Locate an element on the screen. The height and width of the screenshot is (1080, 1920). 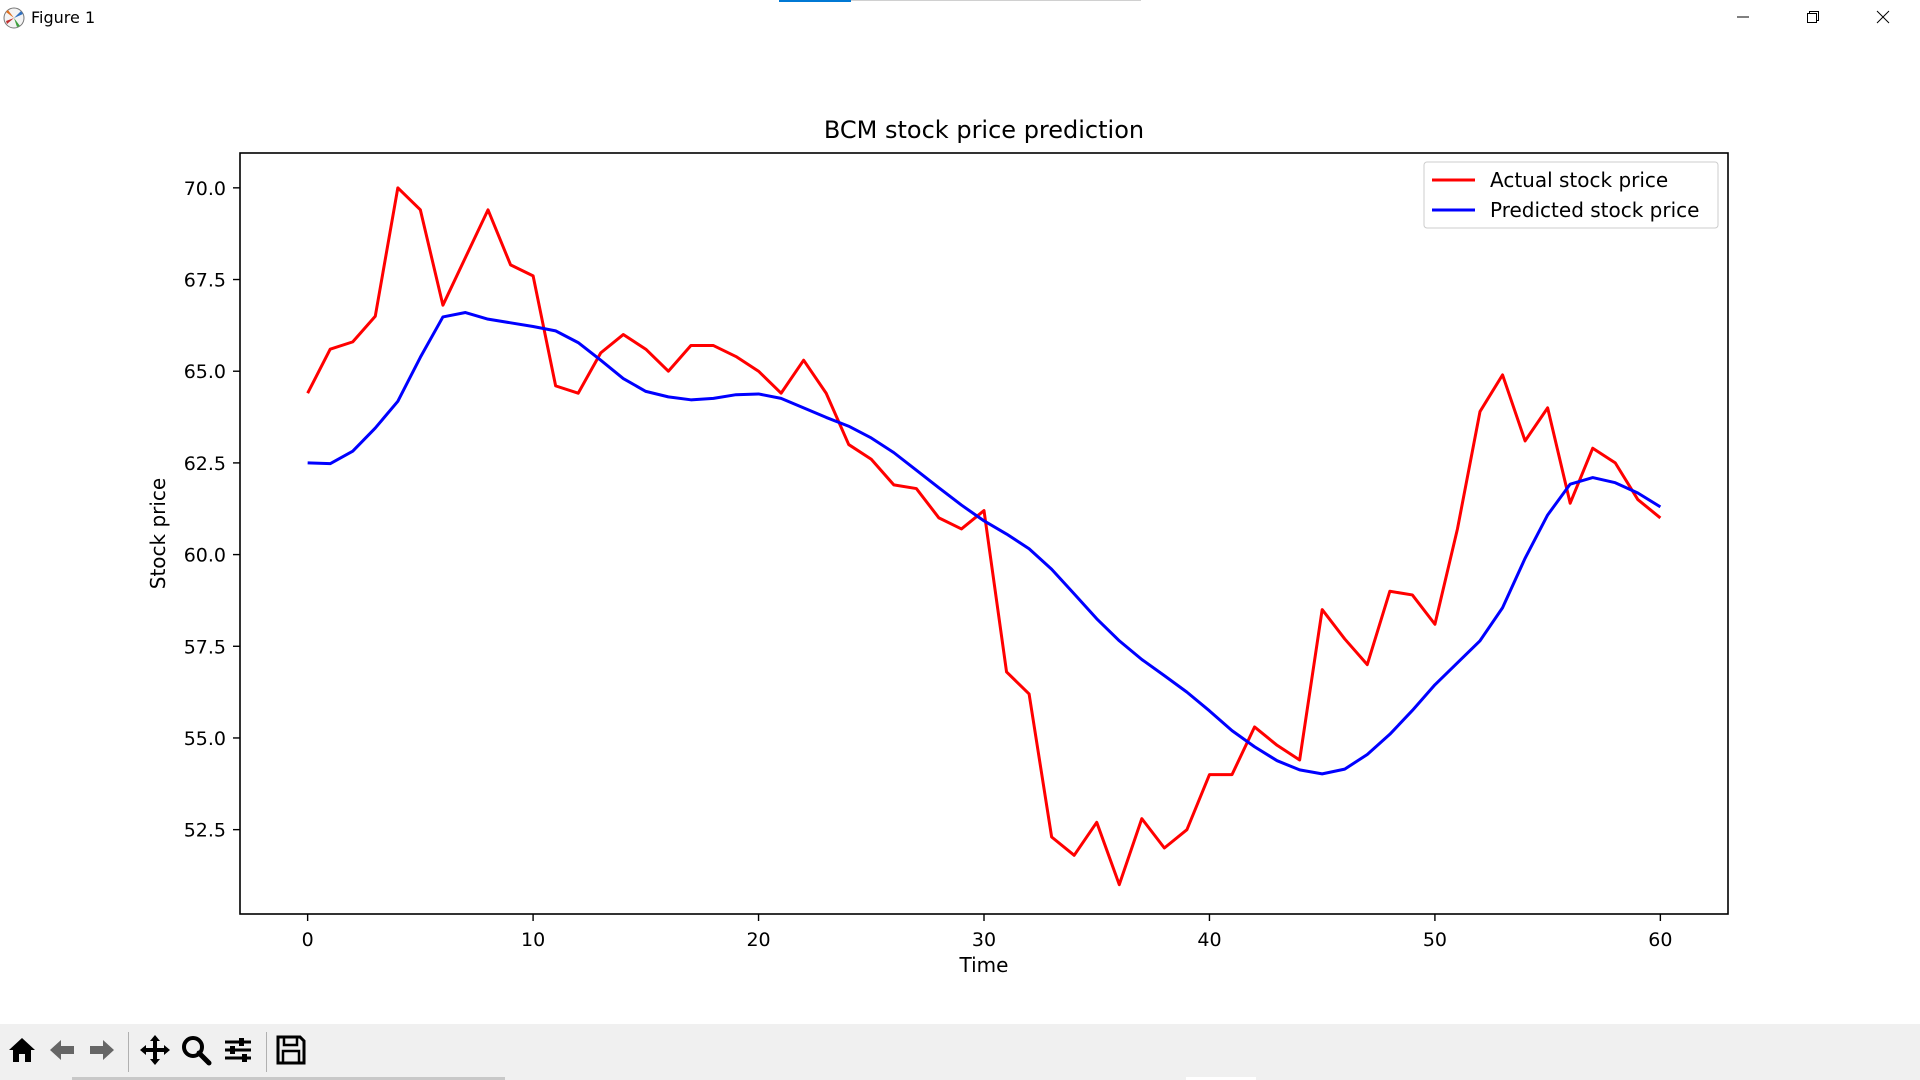
y-tick-label: 55.0 is located at coordinates (205, 739).